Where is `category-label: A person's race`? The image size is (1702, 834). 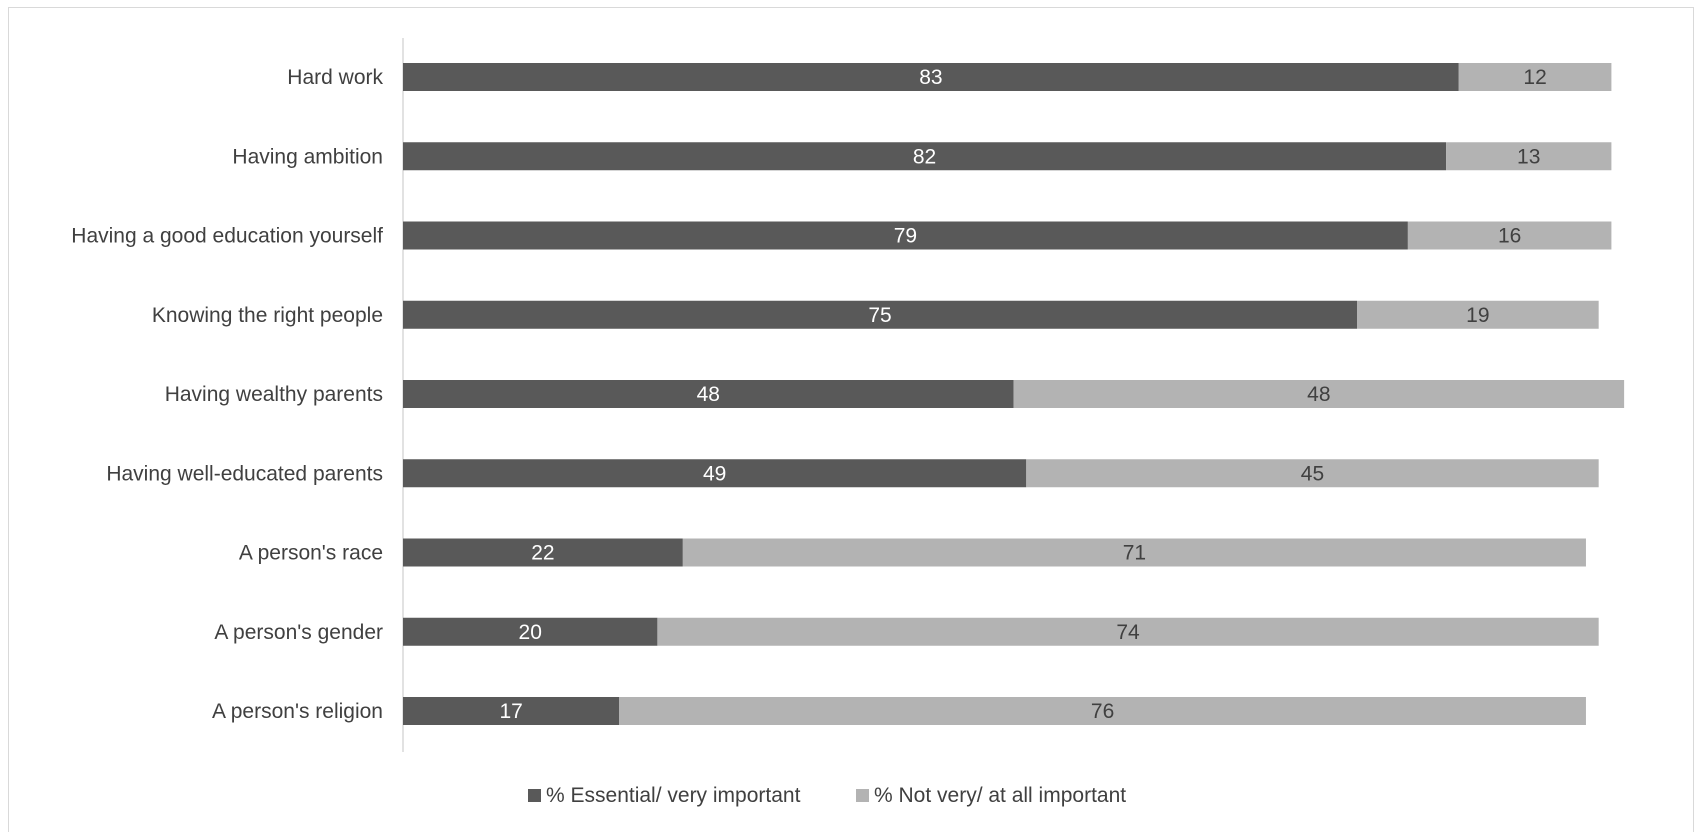
category-label: A person's race is located at coordinates (311, 553).